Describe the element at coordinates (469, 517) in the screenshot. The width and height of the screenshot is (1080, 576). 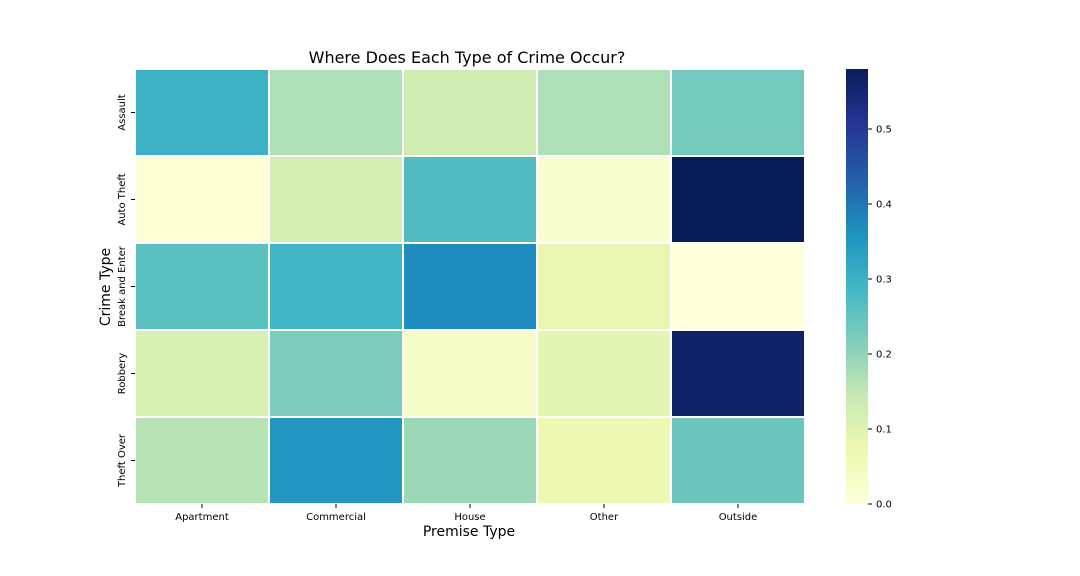
I see `x-tick-house: House` at that location.